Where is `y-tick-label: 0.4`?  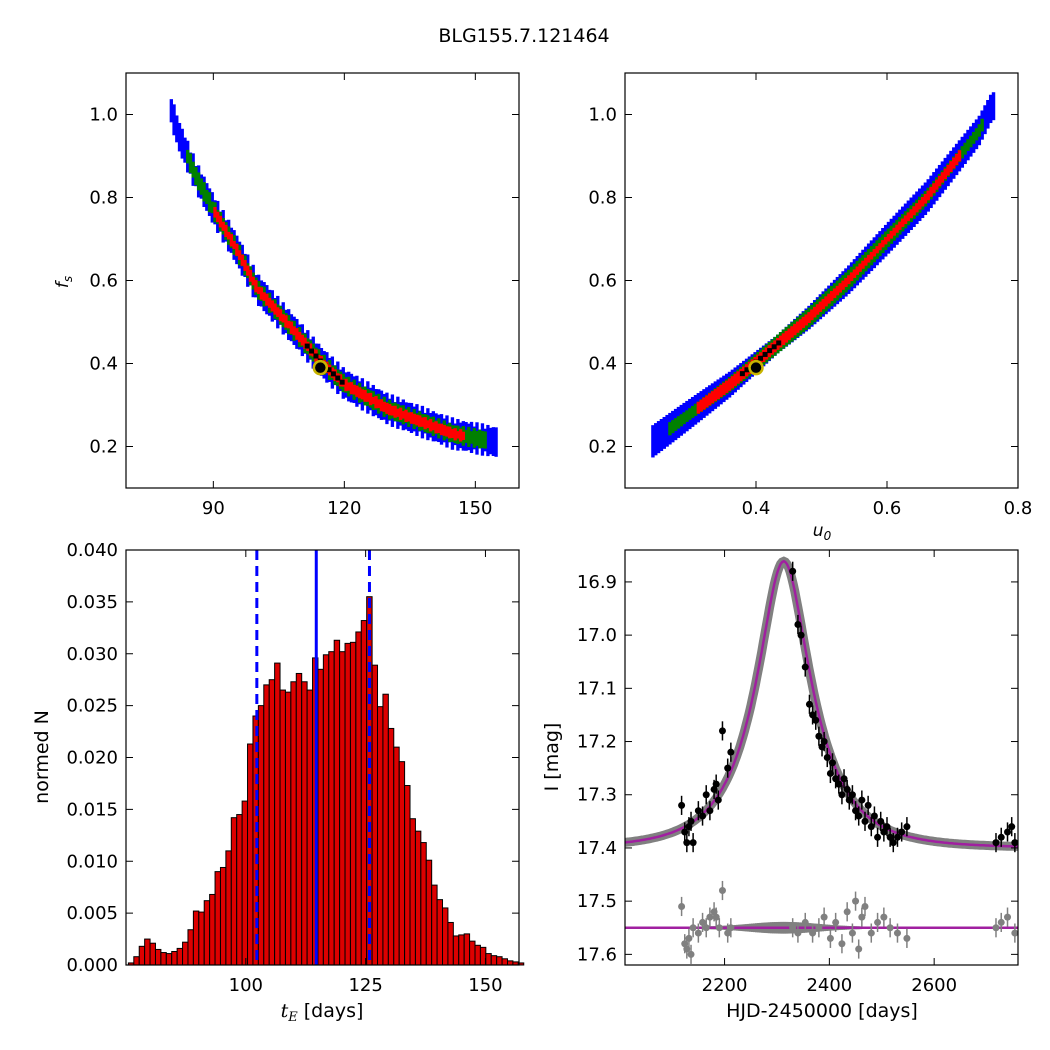 y-tick-label: 0.4 is located at coordinates (602, 364).